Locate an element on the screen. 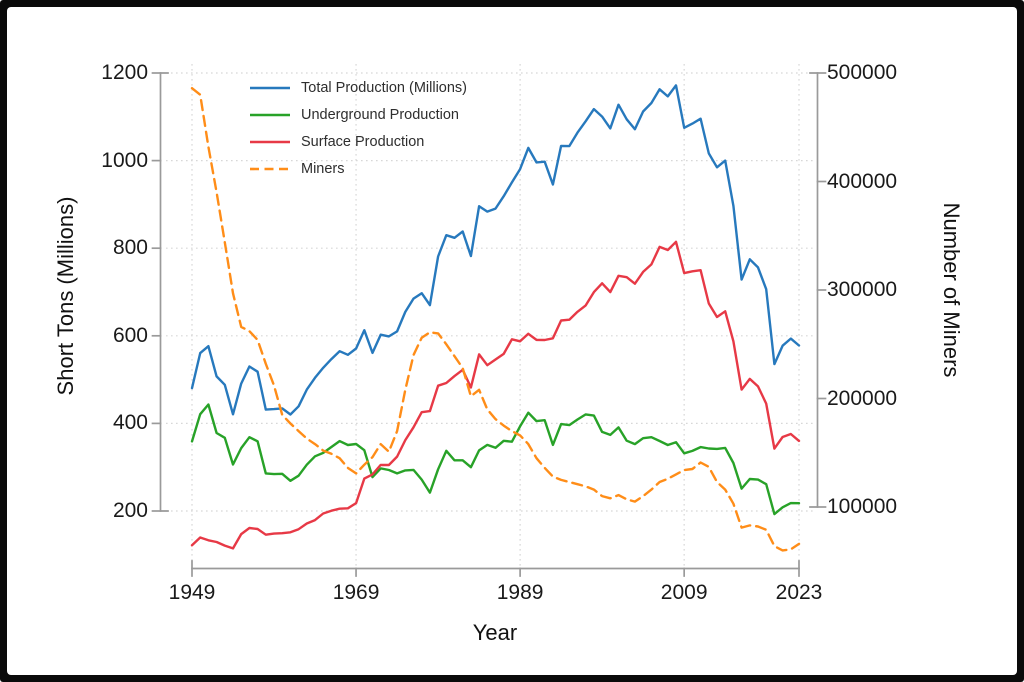 The height and width of the screenshot is (682, 1024). y-axis-left-tick-label: 600 is located at coordinates (130, 335).